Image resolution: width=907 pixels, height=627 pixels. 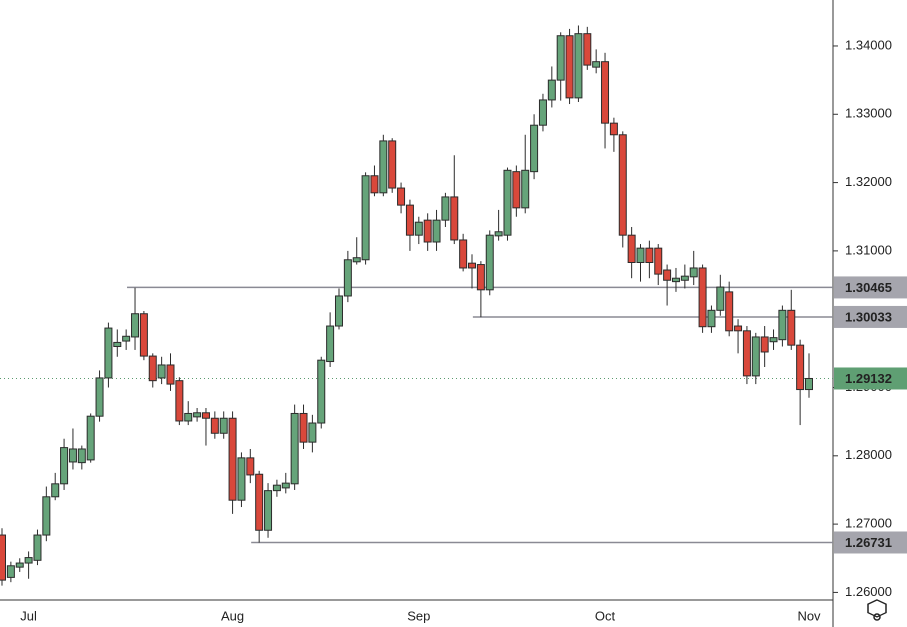 I want to click on level-label: 1.26731, so click(x=868, y=542).